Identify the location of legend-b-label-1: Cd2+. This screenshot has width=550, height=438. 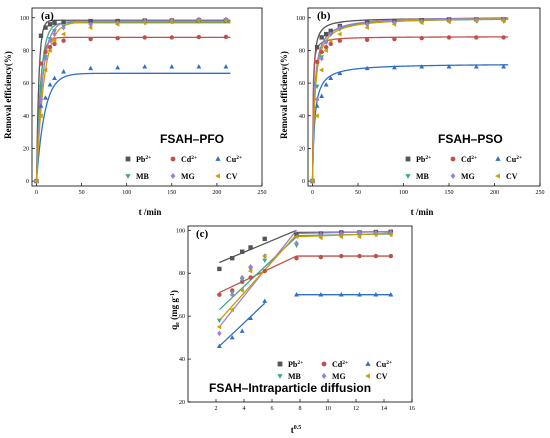
(469, 159).